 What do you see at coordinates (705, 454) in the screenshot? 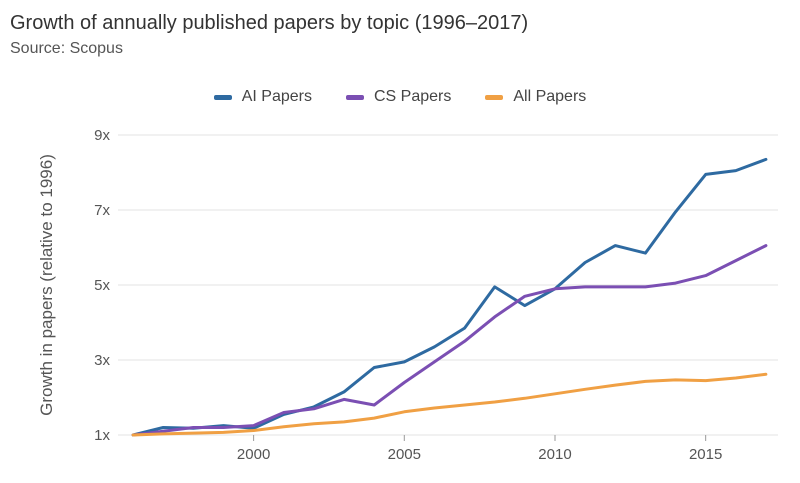
I see `x-tick-label: 2015` at bounding box center [705, 454].